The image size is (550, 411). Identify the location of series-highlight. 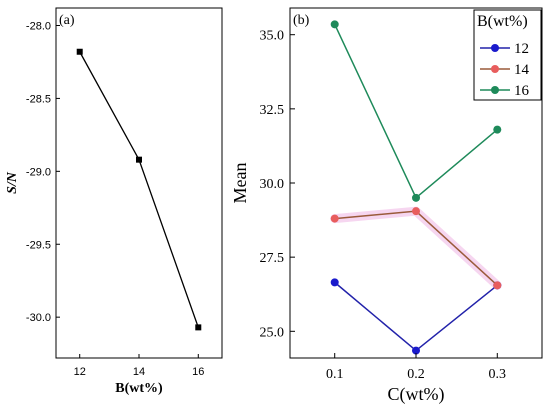
(416, 248).